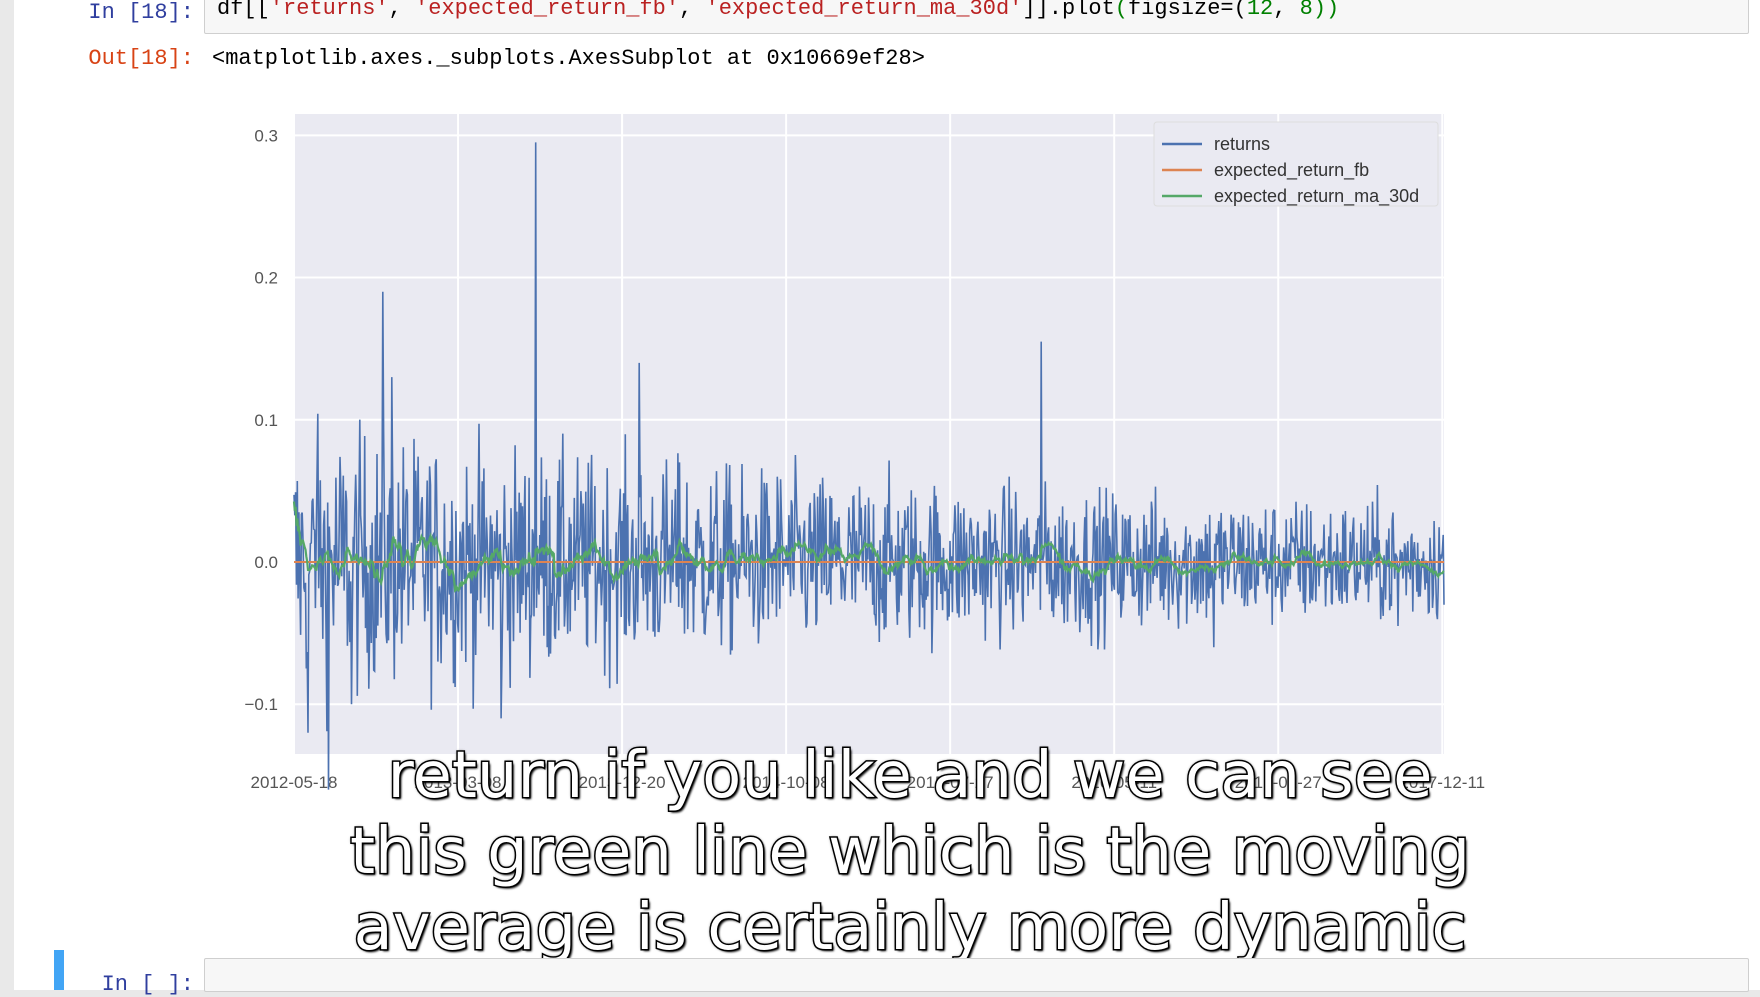  What do you see at coordinates (1316, 196) in the screenshot?
I see `legend-label: expected_return_ma_30d` at bounding box center [1316, 196].